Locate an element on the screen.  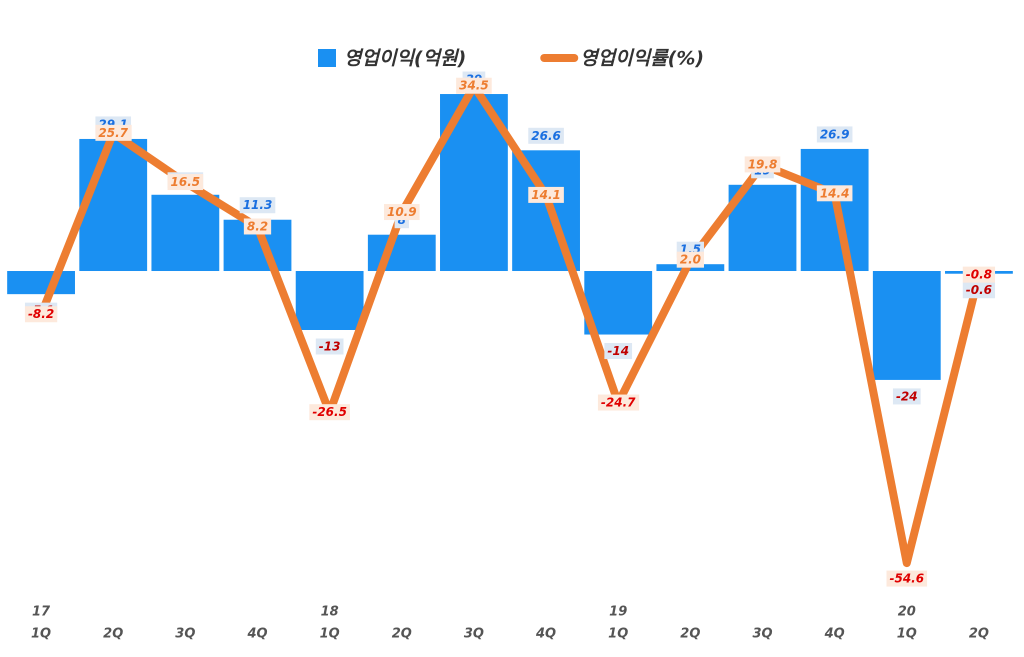
line-value-label-group: -8.2 is located at coordinates (41, 314).